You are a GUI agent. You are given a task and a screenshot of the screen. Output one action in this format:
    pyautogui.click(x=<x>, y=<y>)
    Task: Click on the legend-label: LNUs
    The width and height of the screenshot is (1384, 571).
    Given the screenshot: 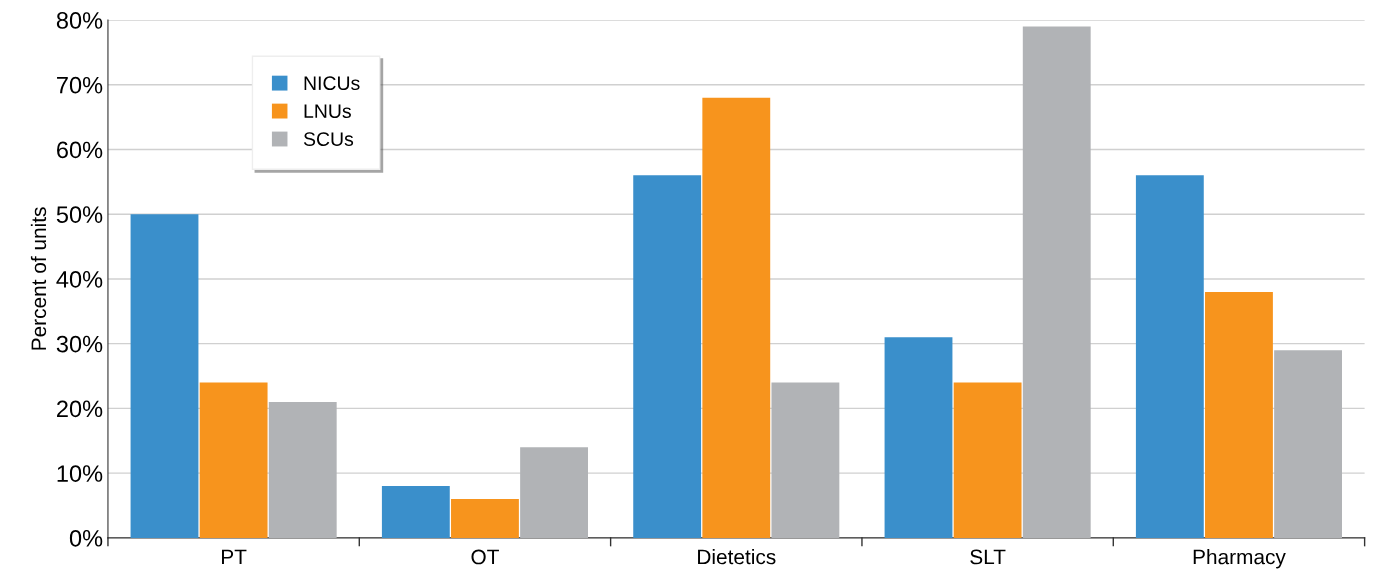 What is the action you would take?
    pyautogui.click(x=327, y=111)
    